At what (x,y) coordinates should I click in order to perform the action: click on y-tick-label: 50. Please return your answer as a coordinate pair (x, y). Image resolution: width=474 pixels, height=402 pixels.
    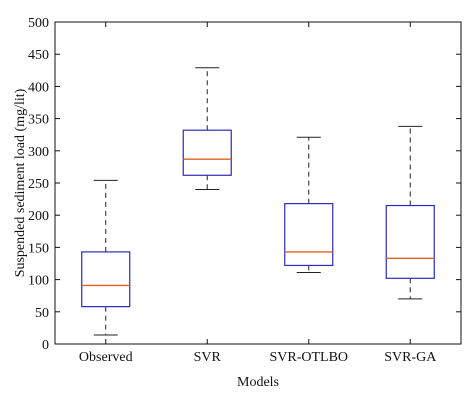
    Looking at the image, I should click on (42, 313).